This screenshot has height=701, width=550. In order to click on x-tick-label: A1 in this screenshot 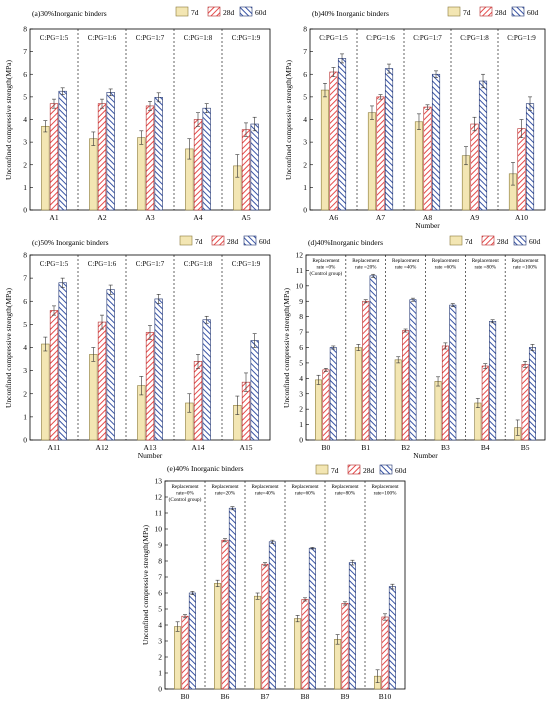, I will do `click(53, 217)`.